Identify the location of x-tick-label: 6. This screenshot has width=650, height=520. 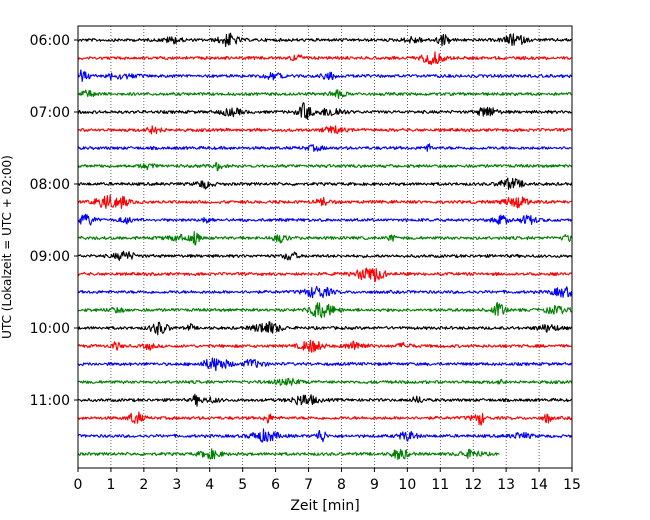
(275, 485).